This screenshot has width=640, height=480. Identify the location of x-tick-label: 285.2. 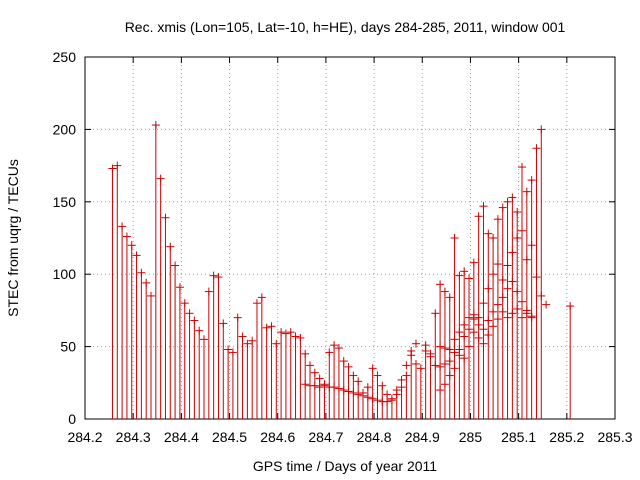
(566, 437).